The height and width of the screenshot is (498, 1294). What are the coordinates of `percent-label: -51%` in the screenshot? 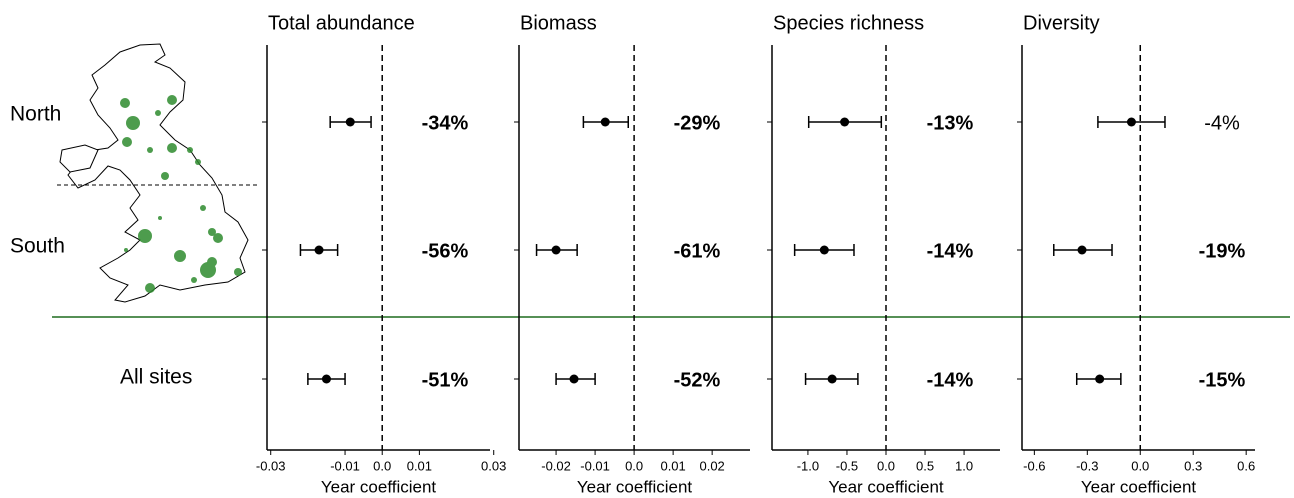 It's located at (445, 380).